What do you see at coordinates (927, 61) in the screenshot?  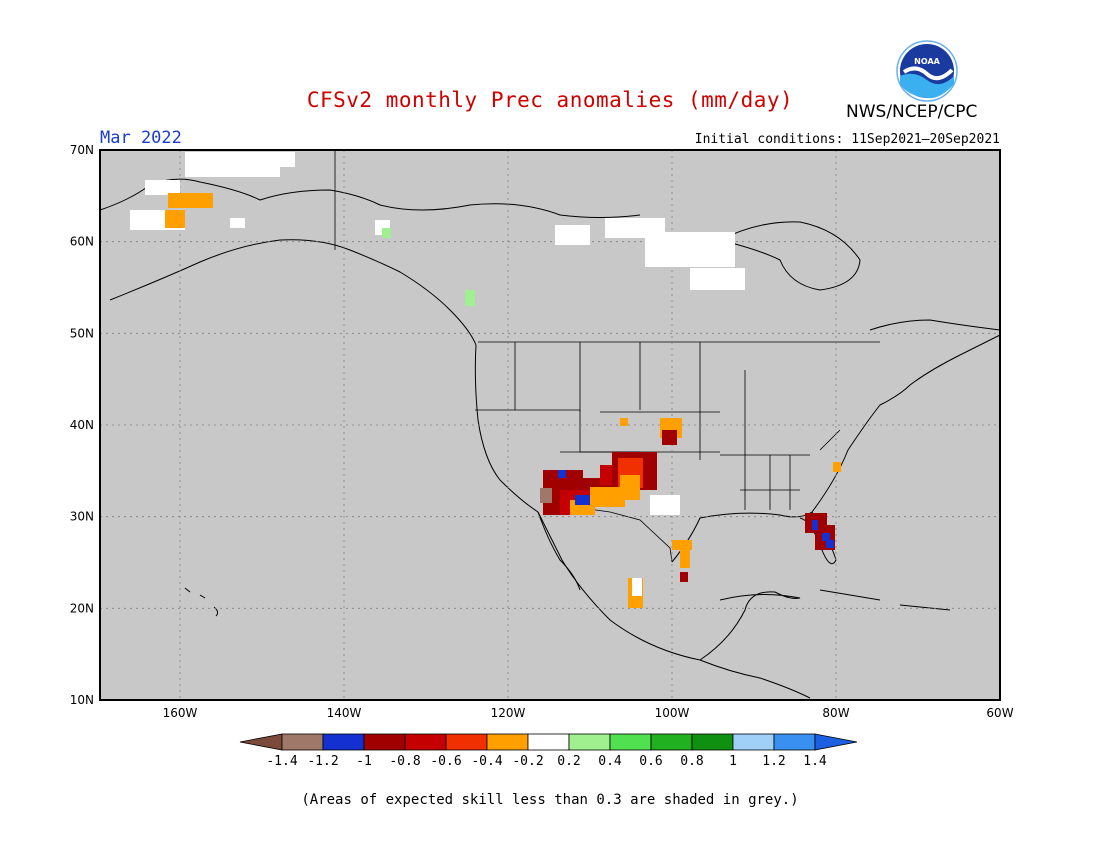 I see `logo-lettering: NOAA` at bounding box center [927, 61].